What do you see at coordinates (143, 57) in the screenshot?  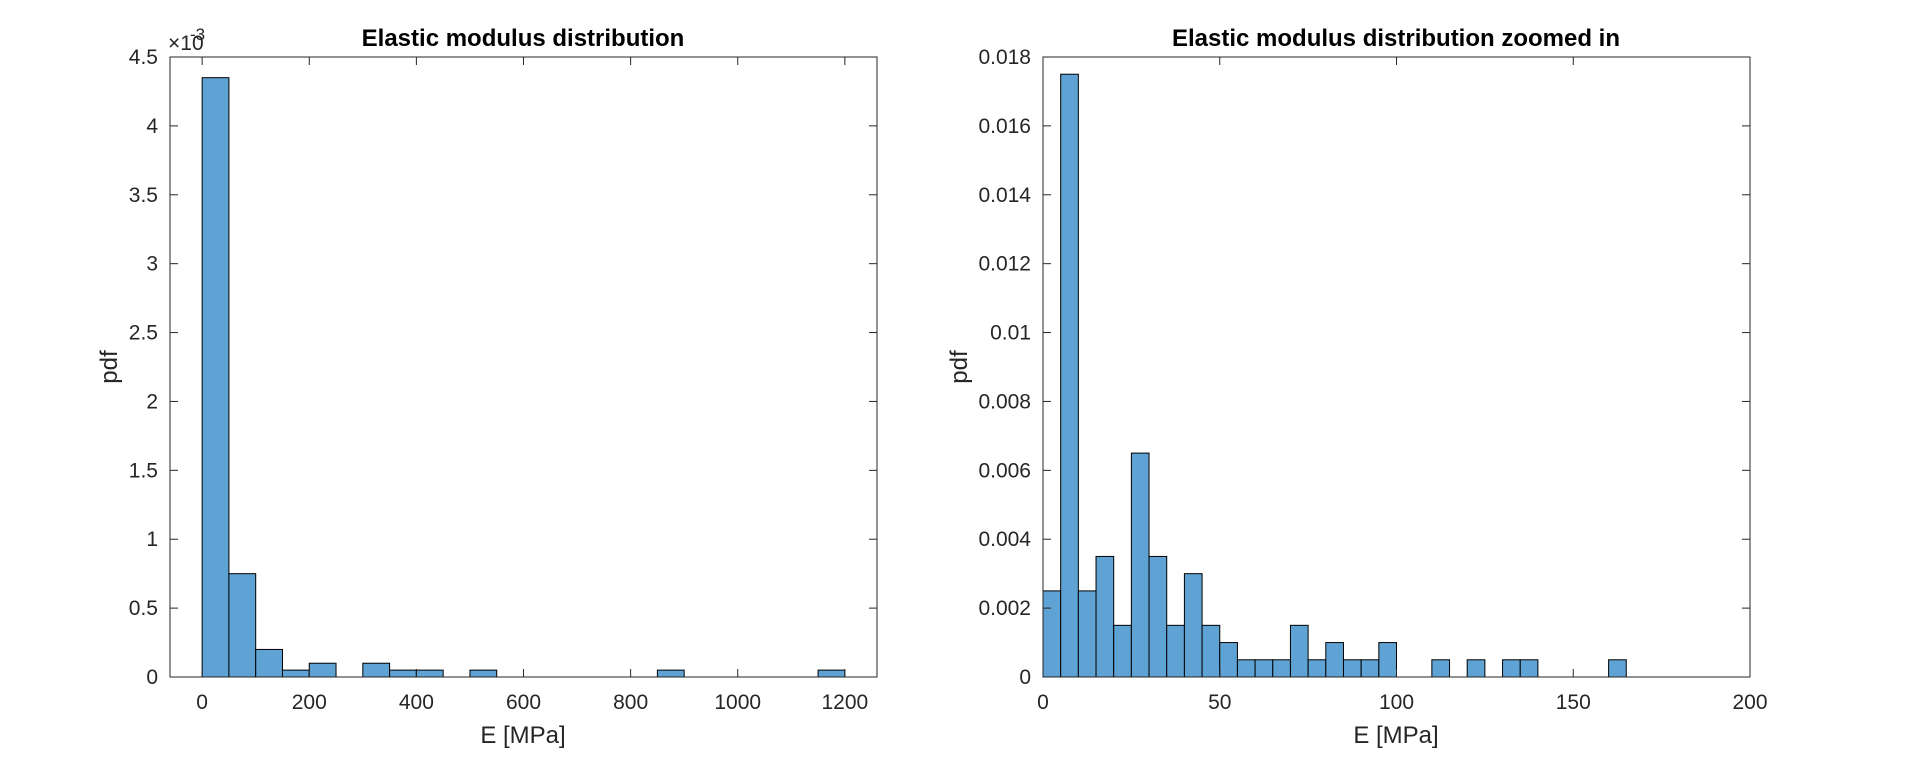 I see `y-tick-label: 4.5` at bounding box center [143, 57].